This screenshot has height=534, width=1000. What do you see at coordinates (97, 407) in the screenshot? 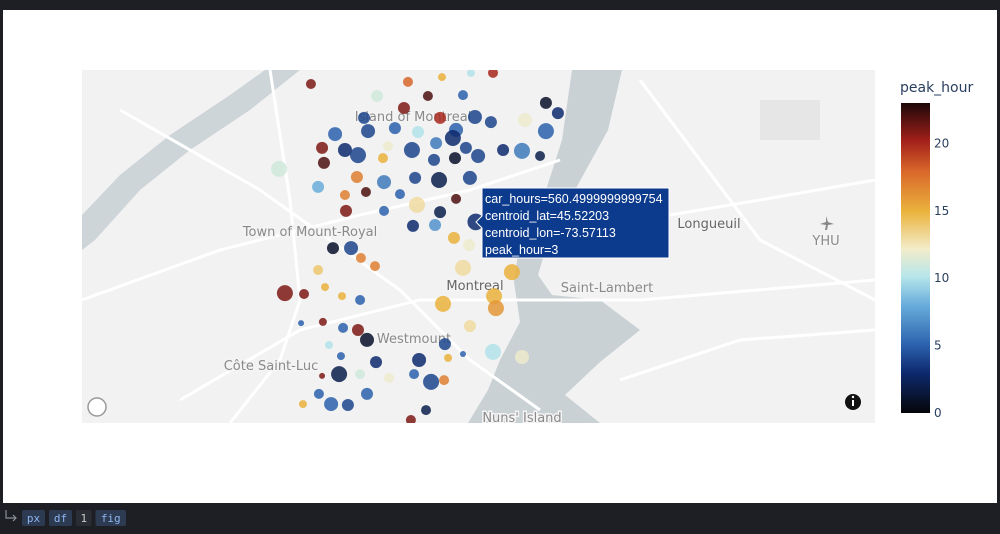
I see `mapbox-logo` at bounding box center [97, 407].